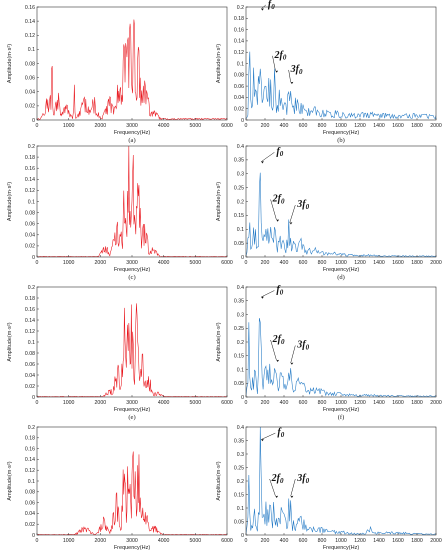 This screenshot has width=447, height=550. I want to click on x-tick-label: 3000, so click(132, 403).